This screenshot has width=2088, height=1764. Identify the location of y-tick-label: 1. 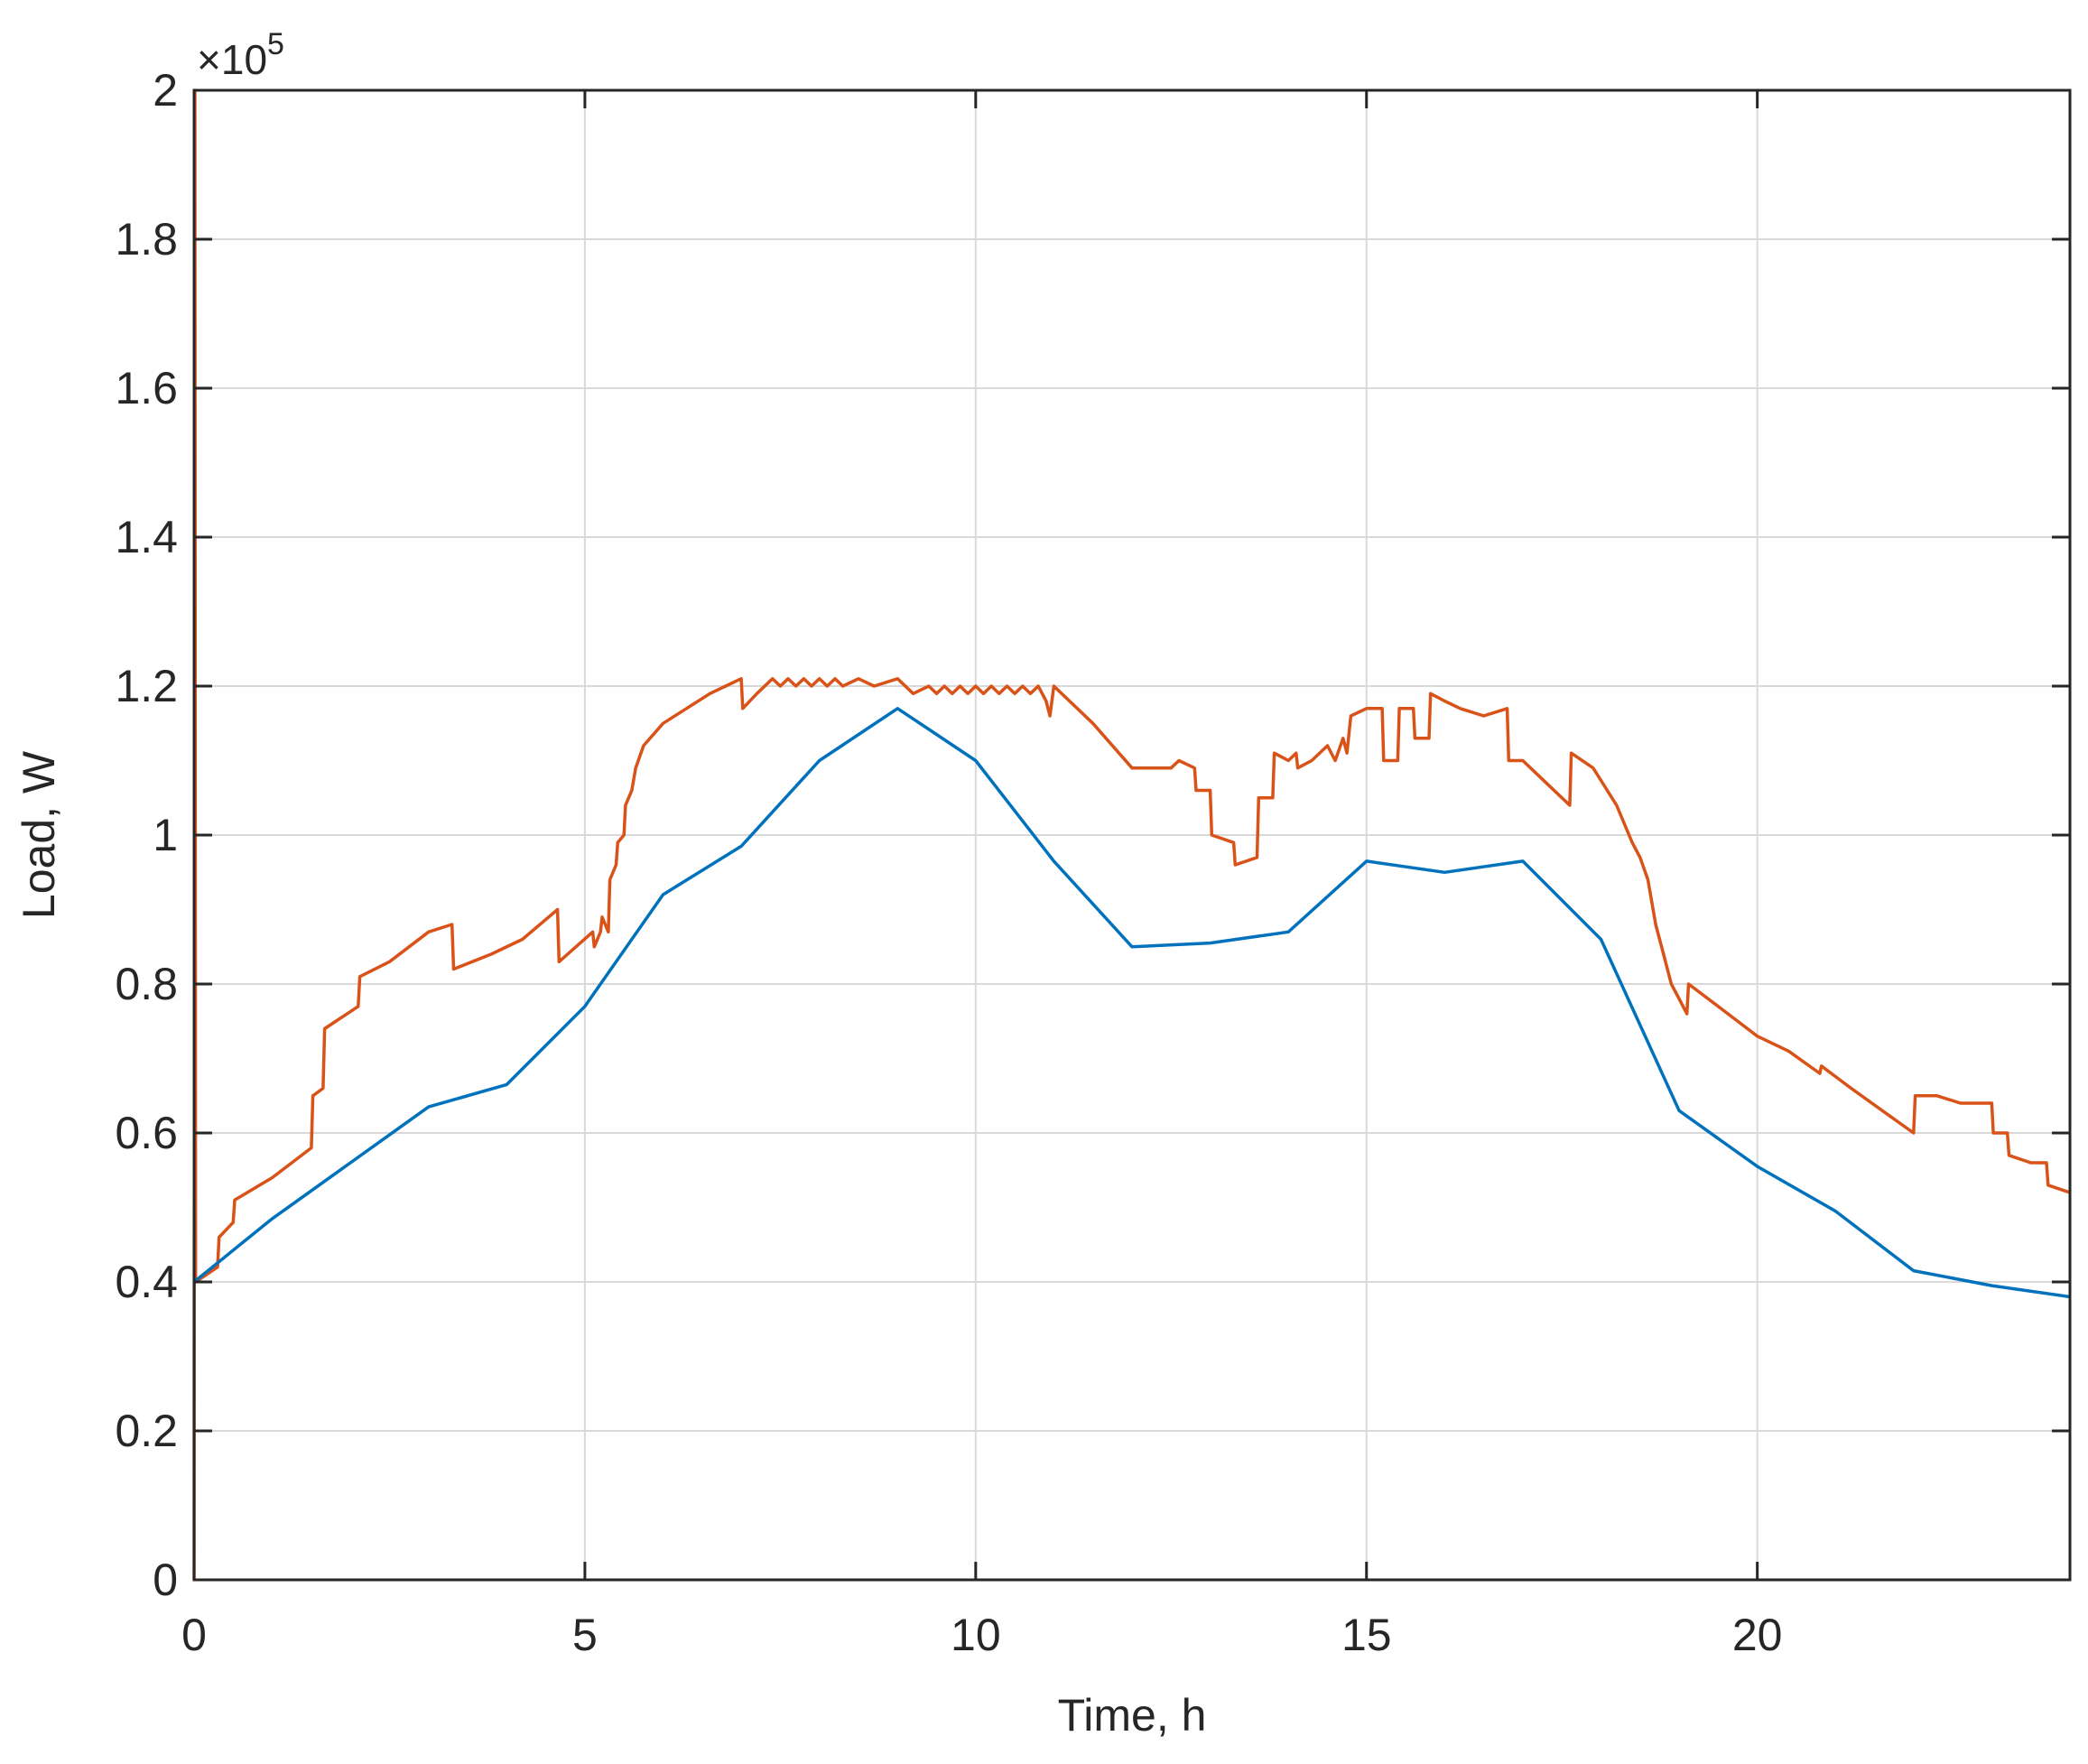
(165, 835).